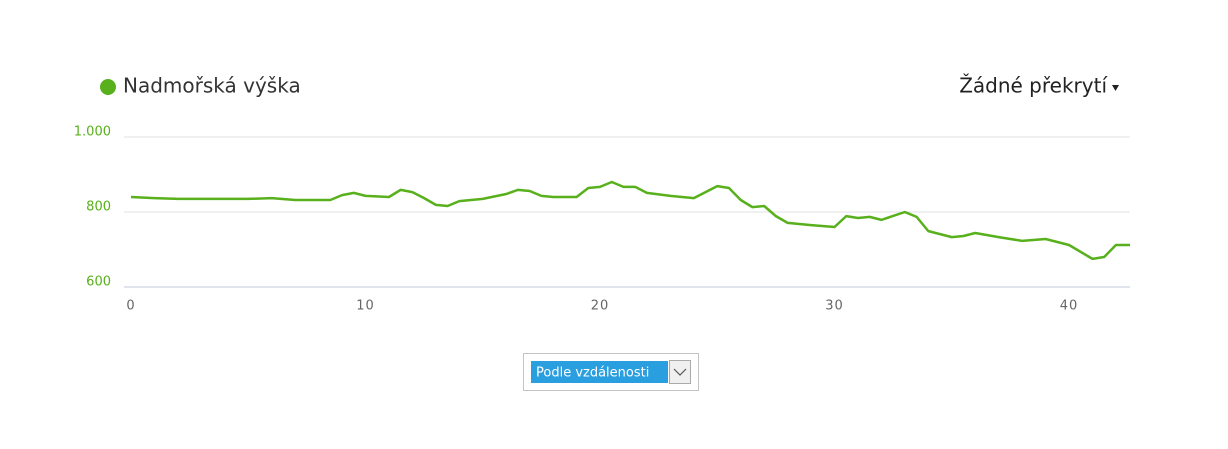 This screenshot has width=1228, height=449. I want to click on x-tick-label: 0, so click(130, 306).